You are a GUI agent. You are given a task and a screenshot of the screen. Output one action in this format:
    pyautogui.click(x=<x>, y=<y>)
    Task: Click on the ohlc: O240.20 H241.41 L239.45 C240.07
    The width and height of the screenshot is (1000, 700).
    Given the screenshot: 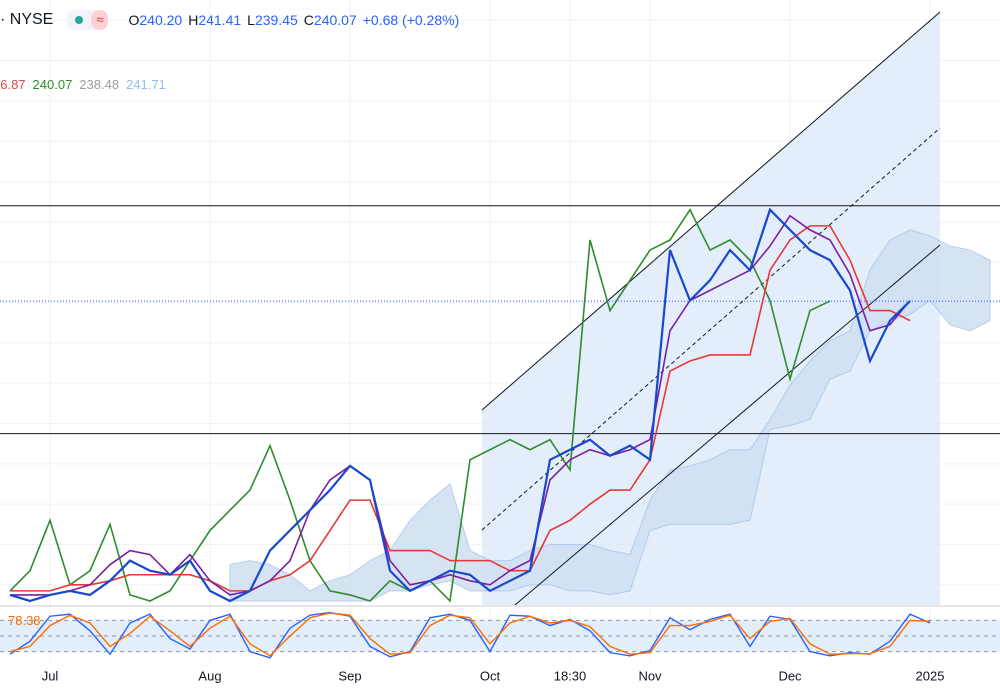 What is the action you would take?
    pyautogui.click(x=239, y=20)
    